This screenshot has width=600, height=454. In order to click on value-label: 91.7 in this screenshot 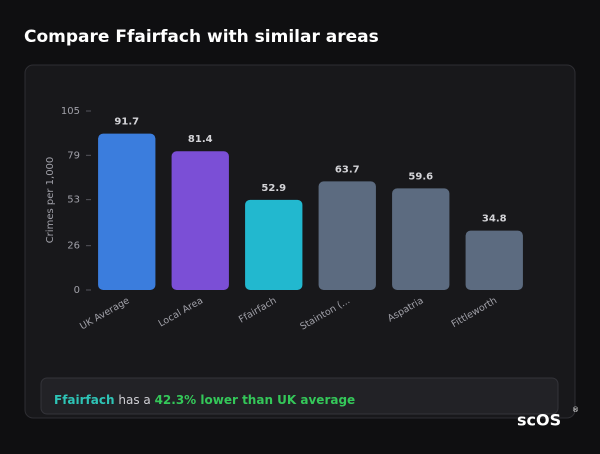, I will do `click(126, 122)`.